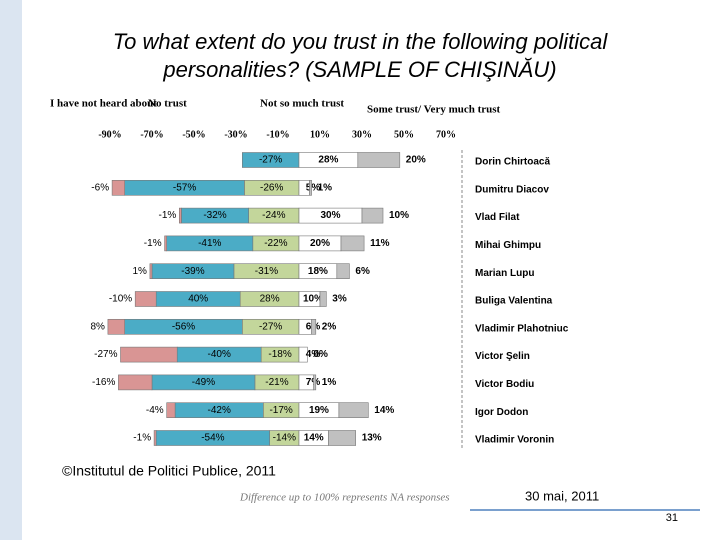 Image resolution: width=720 pixels, height=540 pixels. What do you see at coordinates (339, 299) in the screenshot?
I see `value-label: 3%` at bounding box center [339, 299].